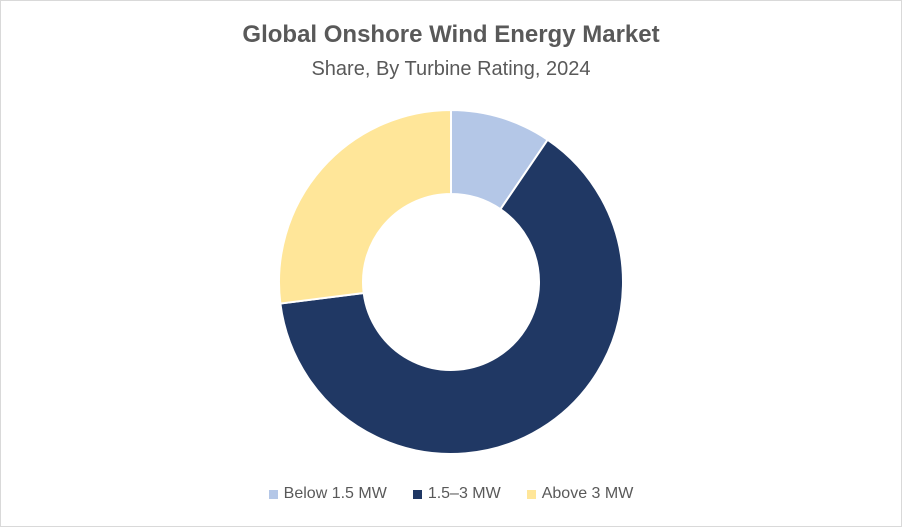 The image size is (902, 527). What do you see at coordinates (451, 34) in the screenshot?
I see `chart-title: Global Onshore Wind Energy Market` at bounding box center [451, 34].